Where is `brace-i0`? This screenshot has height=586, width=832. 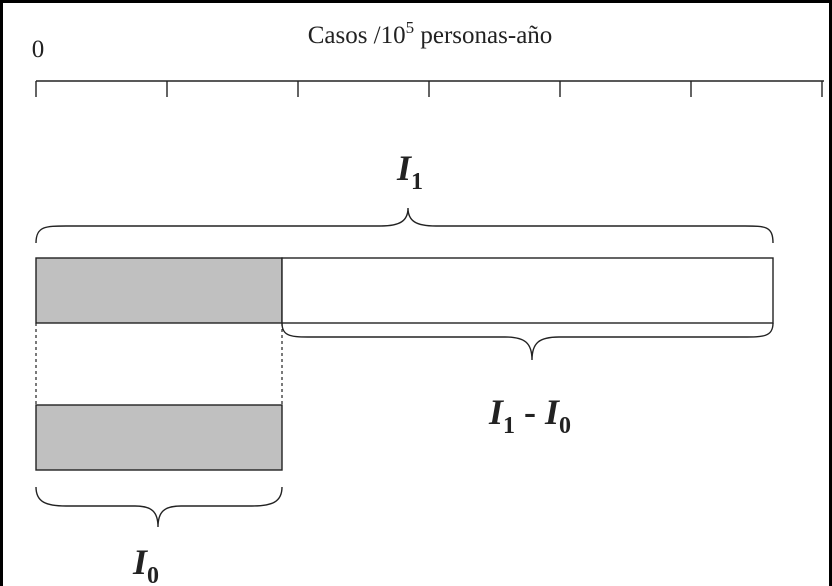 brace-i0 is located at coordinates (159, 507).